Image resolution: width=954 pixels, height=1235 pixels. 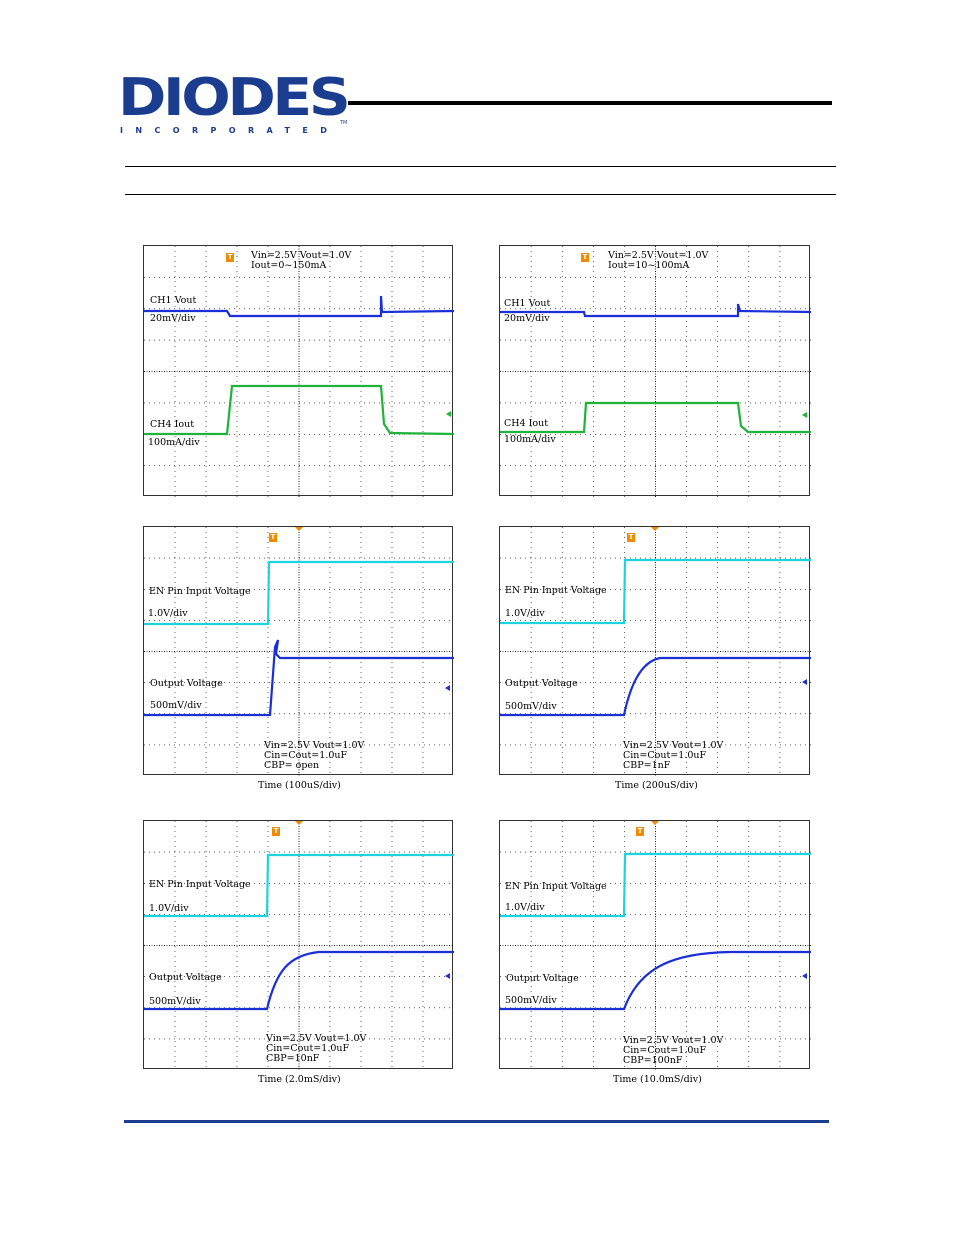 I want to click on footer-bar, so click(x=476, y=1121).